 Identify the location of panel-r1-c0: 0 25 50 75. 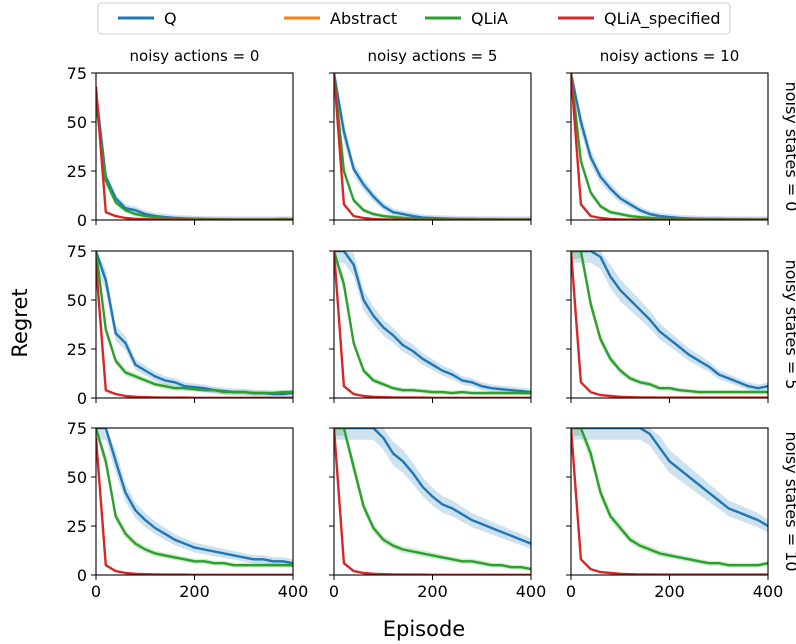
(180, 325).